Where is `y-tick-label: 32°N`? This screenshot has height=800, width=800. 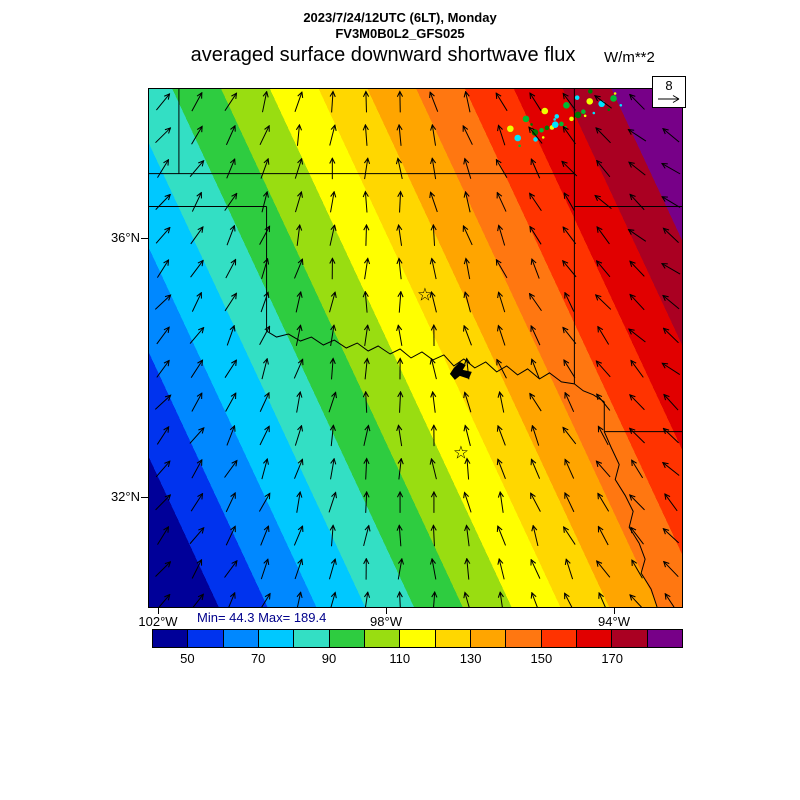 y-tick-label: 32°N is located at coordinates (125, 496).